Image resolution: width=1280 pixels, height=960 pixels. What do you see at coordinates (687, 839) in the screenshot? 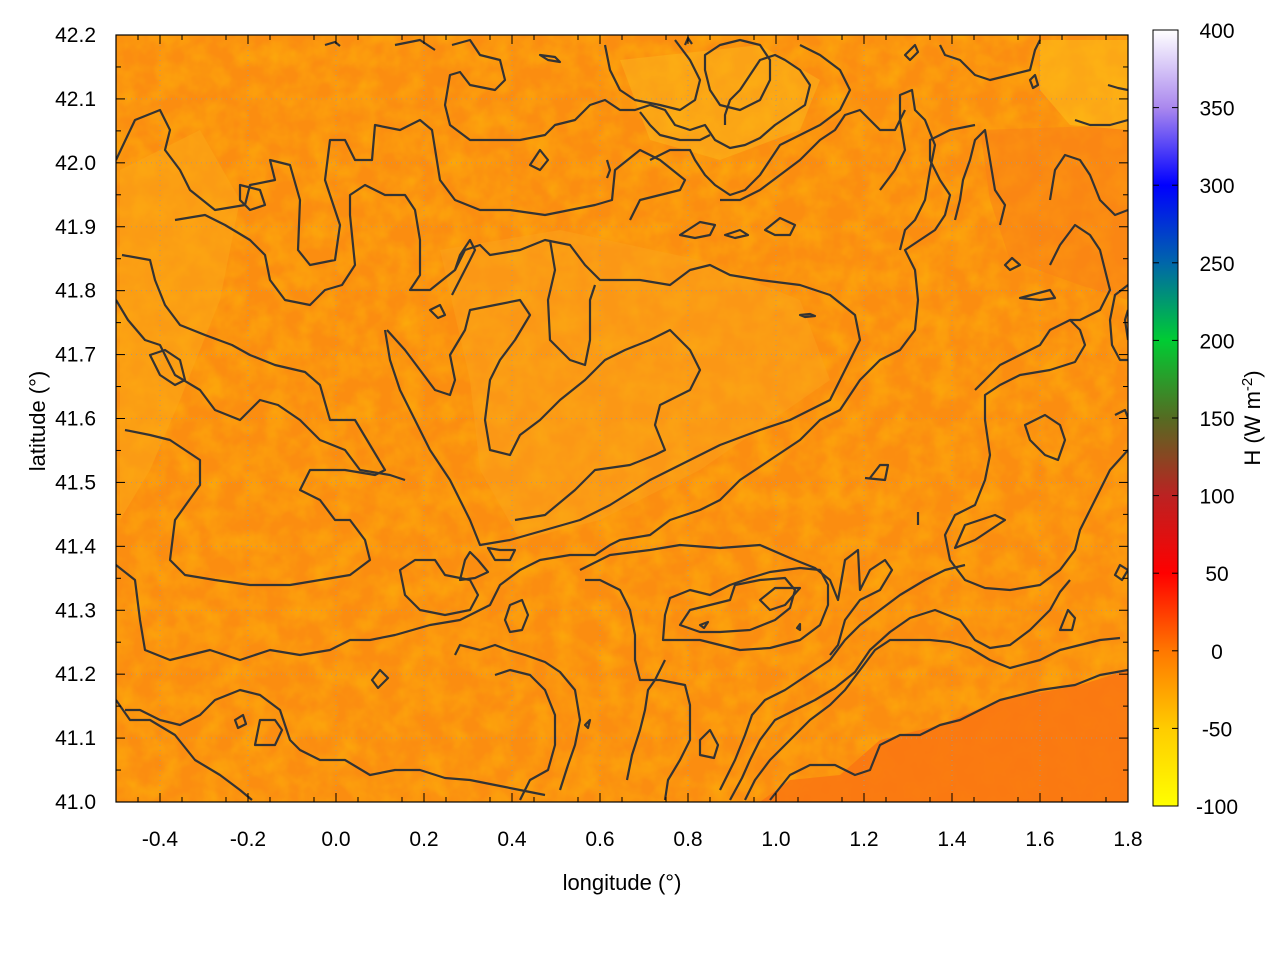
I see `x-tick-label: 0.8` at bounding box center [687, 839].